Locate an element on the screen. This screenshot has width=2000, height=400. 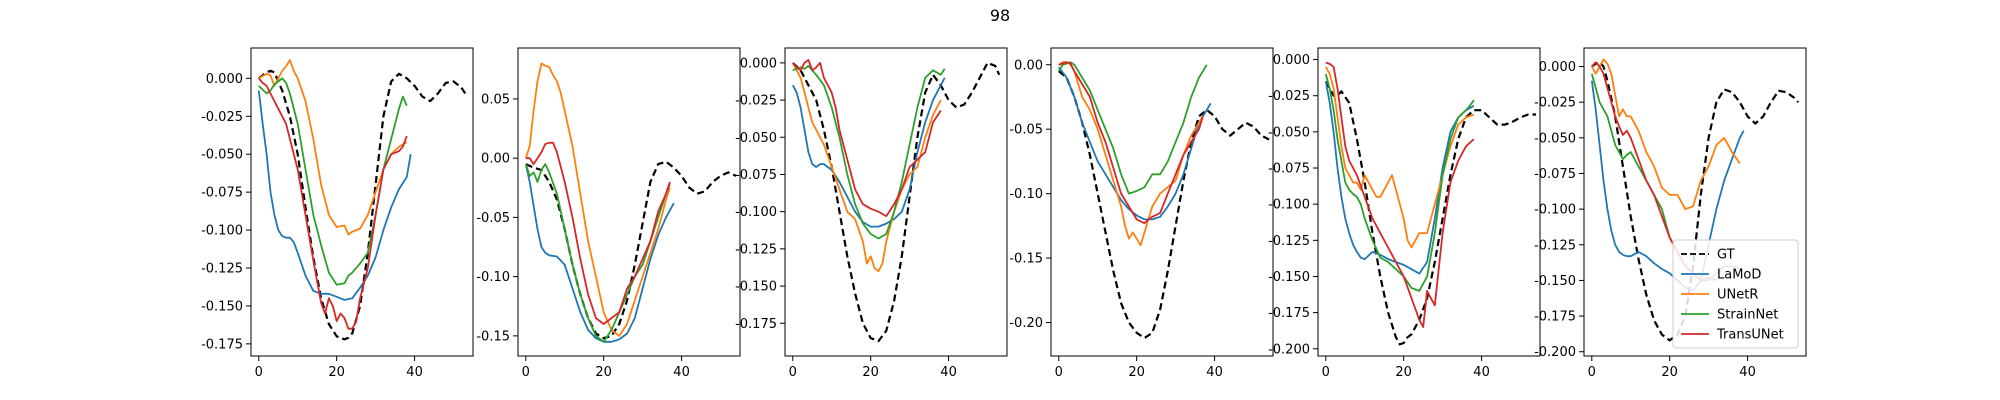
legend-label-unetr: UNetR is located at coordinates (1737, 295).